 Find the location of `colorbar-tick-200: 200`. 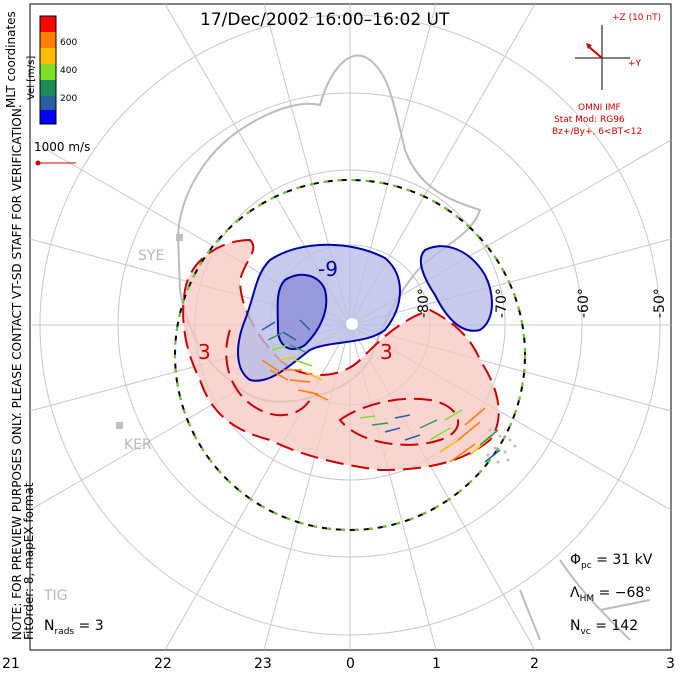

colorbar-tick-200: 200 is located at coordinates (69, 99).